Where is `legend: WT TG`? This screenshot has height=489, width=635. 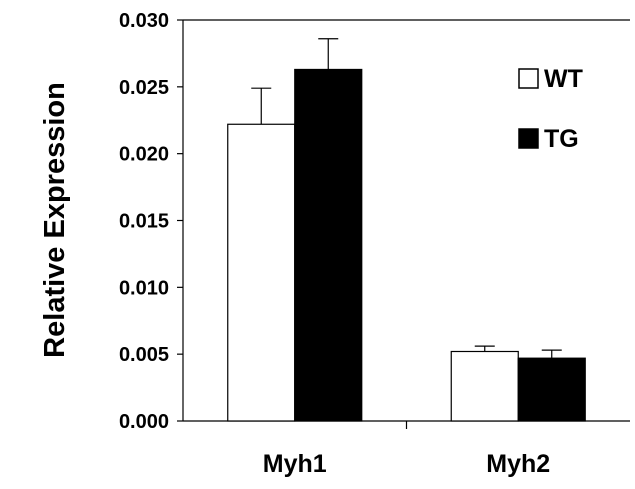
legend: WT TG is located at coordinates (550, 109).